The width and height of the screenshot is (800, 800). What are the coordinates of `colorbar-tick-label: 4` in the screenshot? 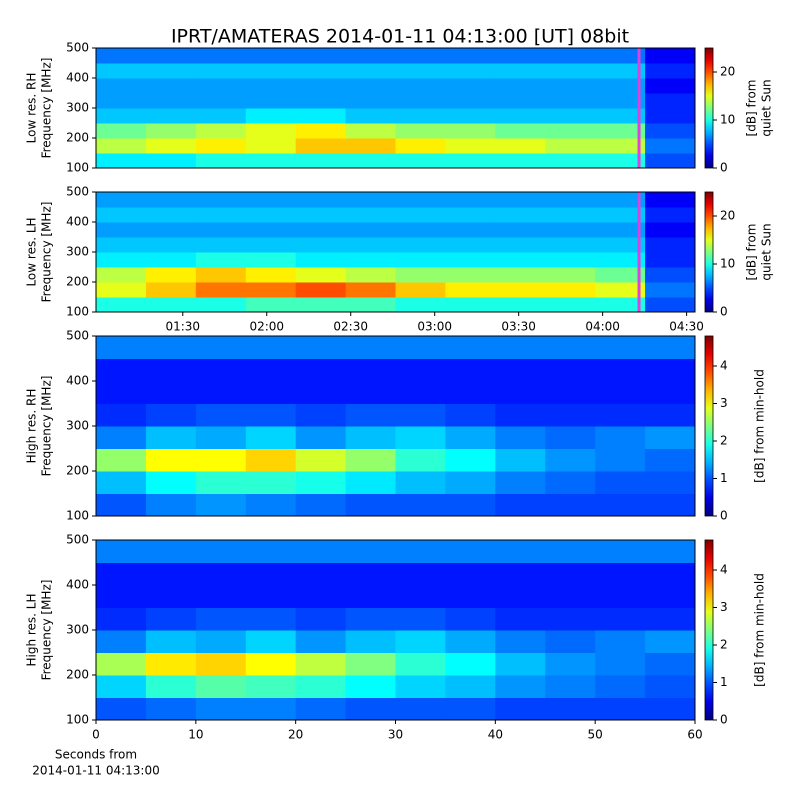 It's located at (724, 366).